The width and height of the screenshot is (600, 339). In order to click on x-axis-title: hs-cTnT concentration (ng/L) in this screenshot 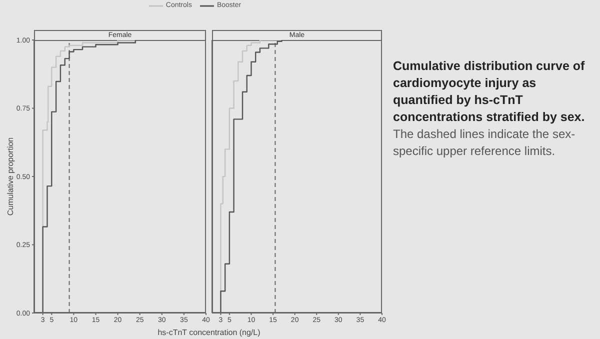, I will do `click(209, 332)`.